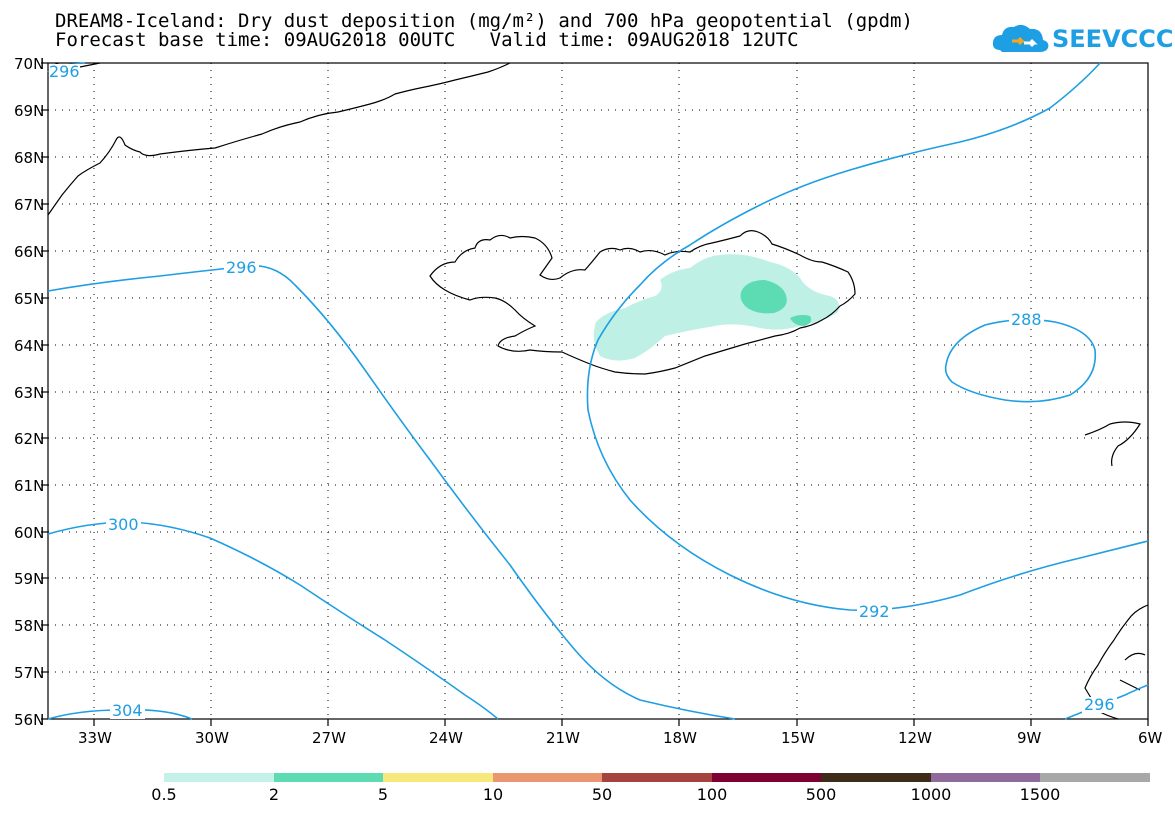 This screenshot has width=1175, height=815. Describe the element at coordinates (712, 794) in the screenshot. I see `colorbar-label: 100` at that location.